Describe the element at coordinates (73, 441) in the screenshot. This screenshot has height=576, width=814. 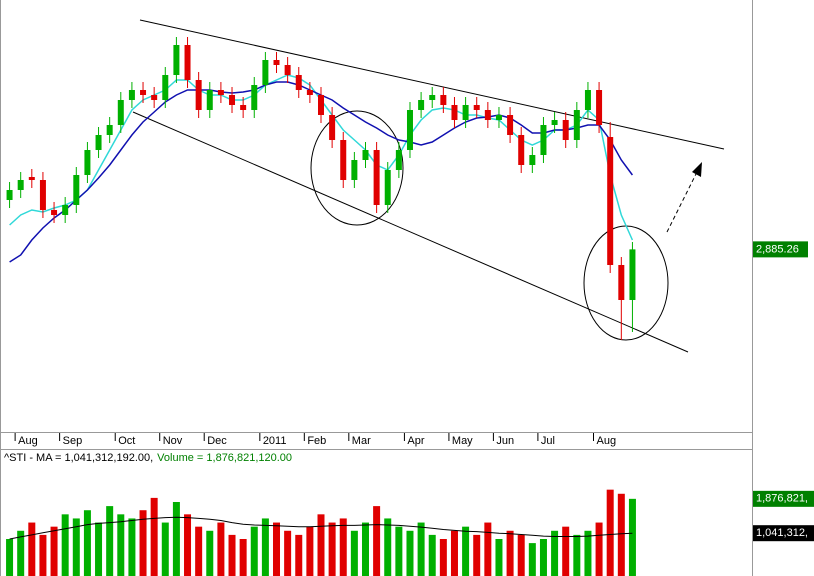
I see `x-tick-label: Sep` at that location.